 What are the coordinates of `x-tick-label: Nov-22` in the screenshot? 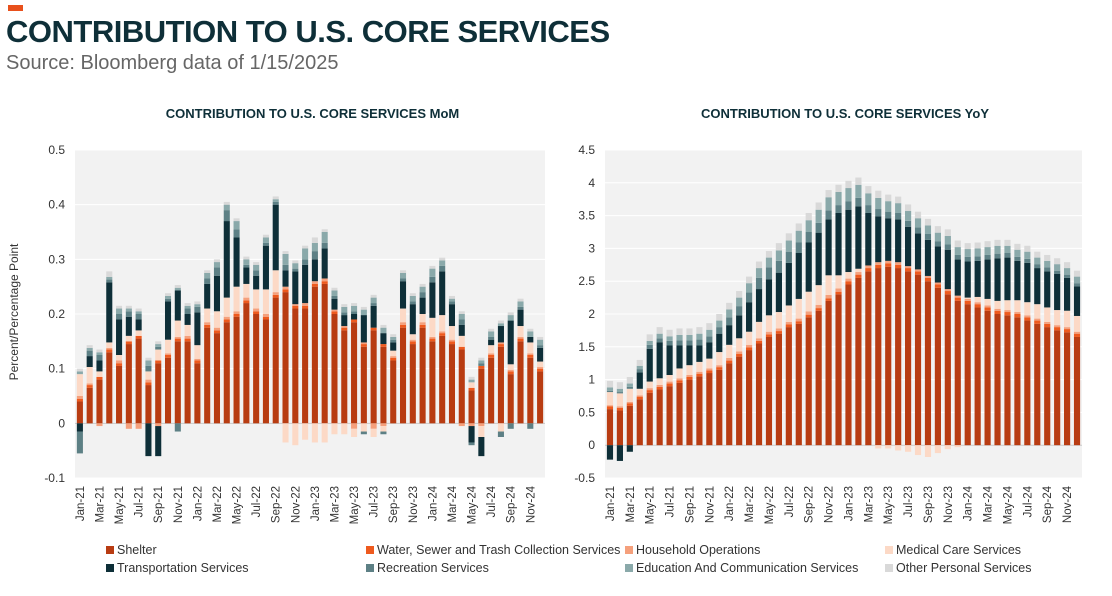 It's located at (296, 504).